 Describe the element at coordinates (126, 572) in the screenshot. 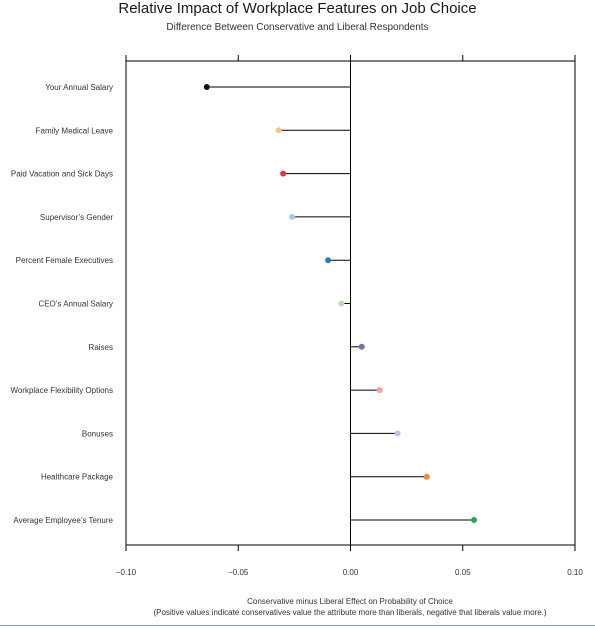

I see `x-tick-label: −0.10` at that location.